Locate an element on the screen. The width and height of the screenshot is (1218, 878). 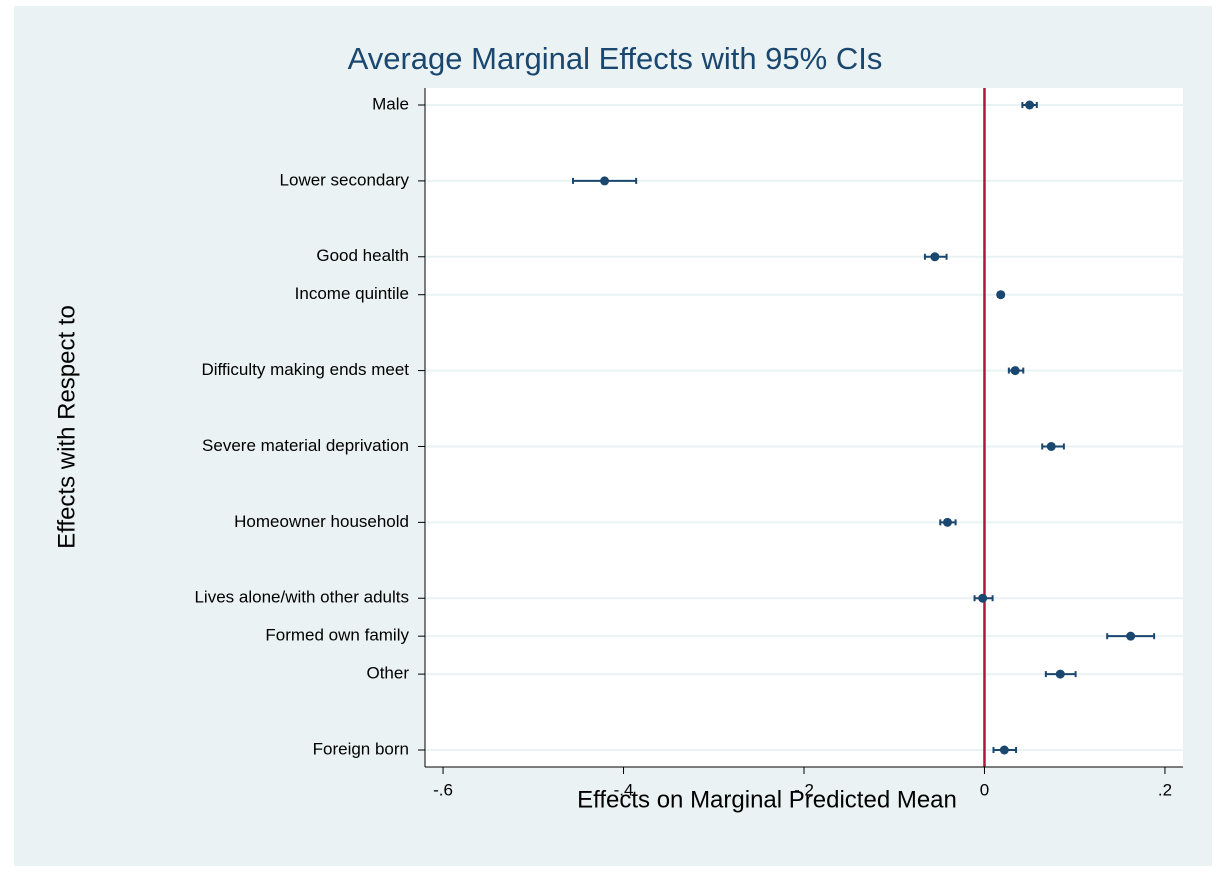
y-tick-label: Income quintile is located at coordinates (352, 293).